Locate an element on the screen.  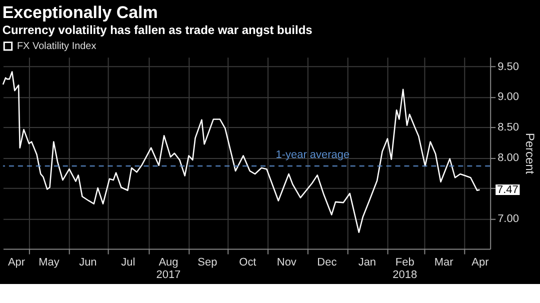
x-tick-label: Jul is located at coordinates (128, 262).